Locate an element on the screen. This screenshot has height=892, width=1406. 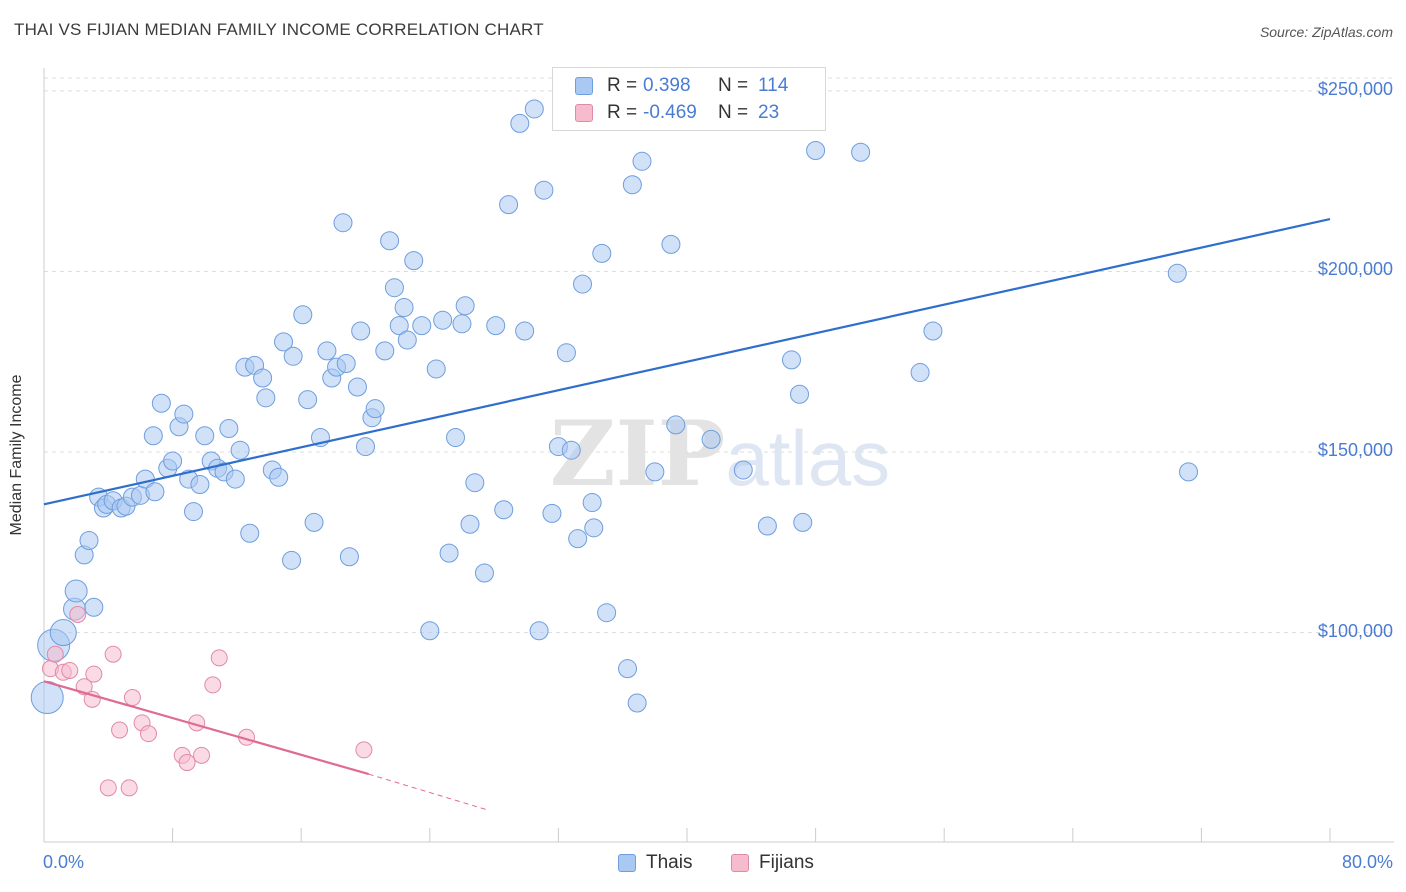
legend-row-fijians: R = -0.469 N = 23 is located at coordinates (677, 113).